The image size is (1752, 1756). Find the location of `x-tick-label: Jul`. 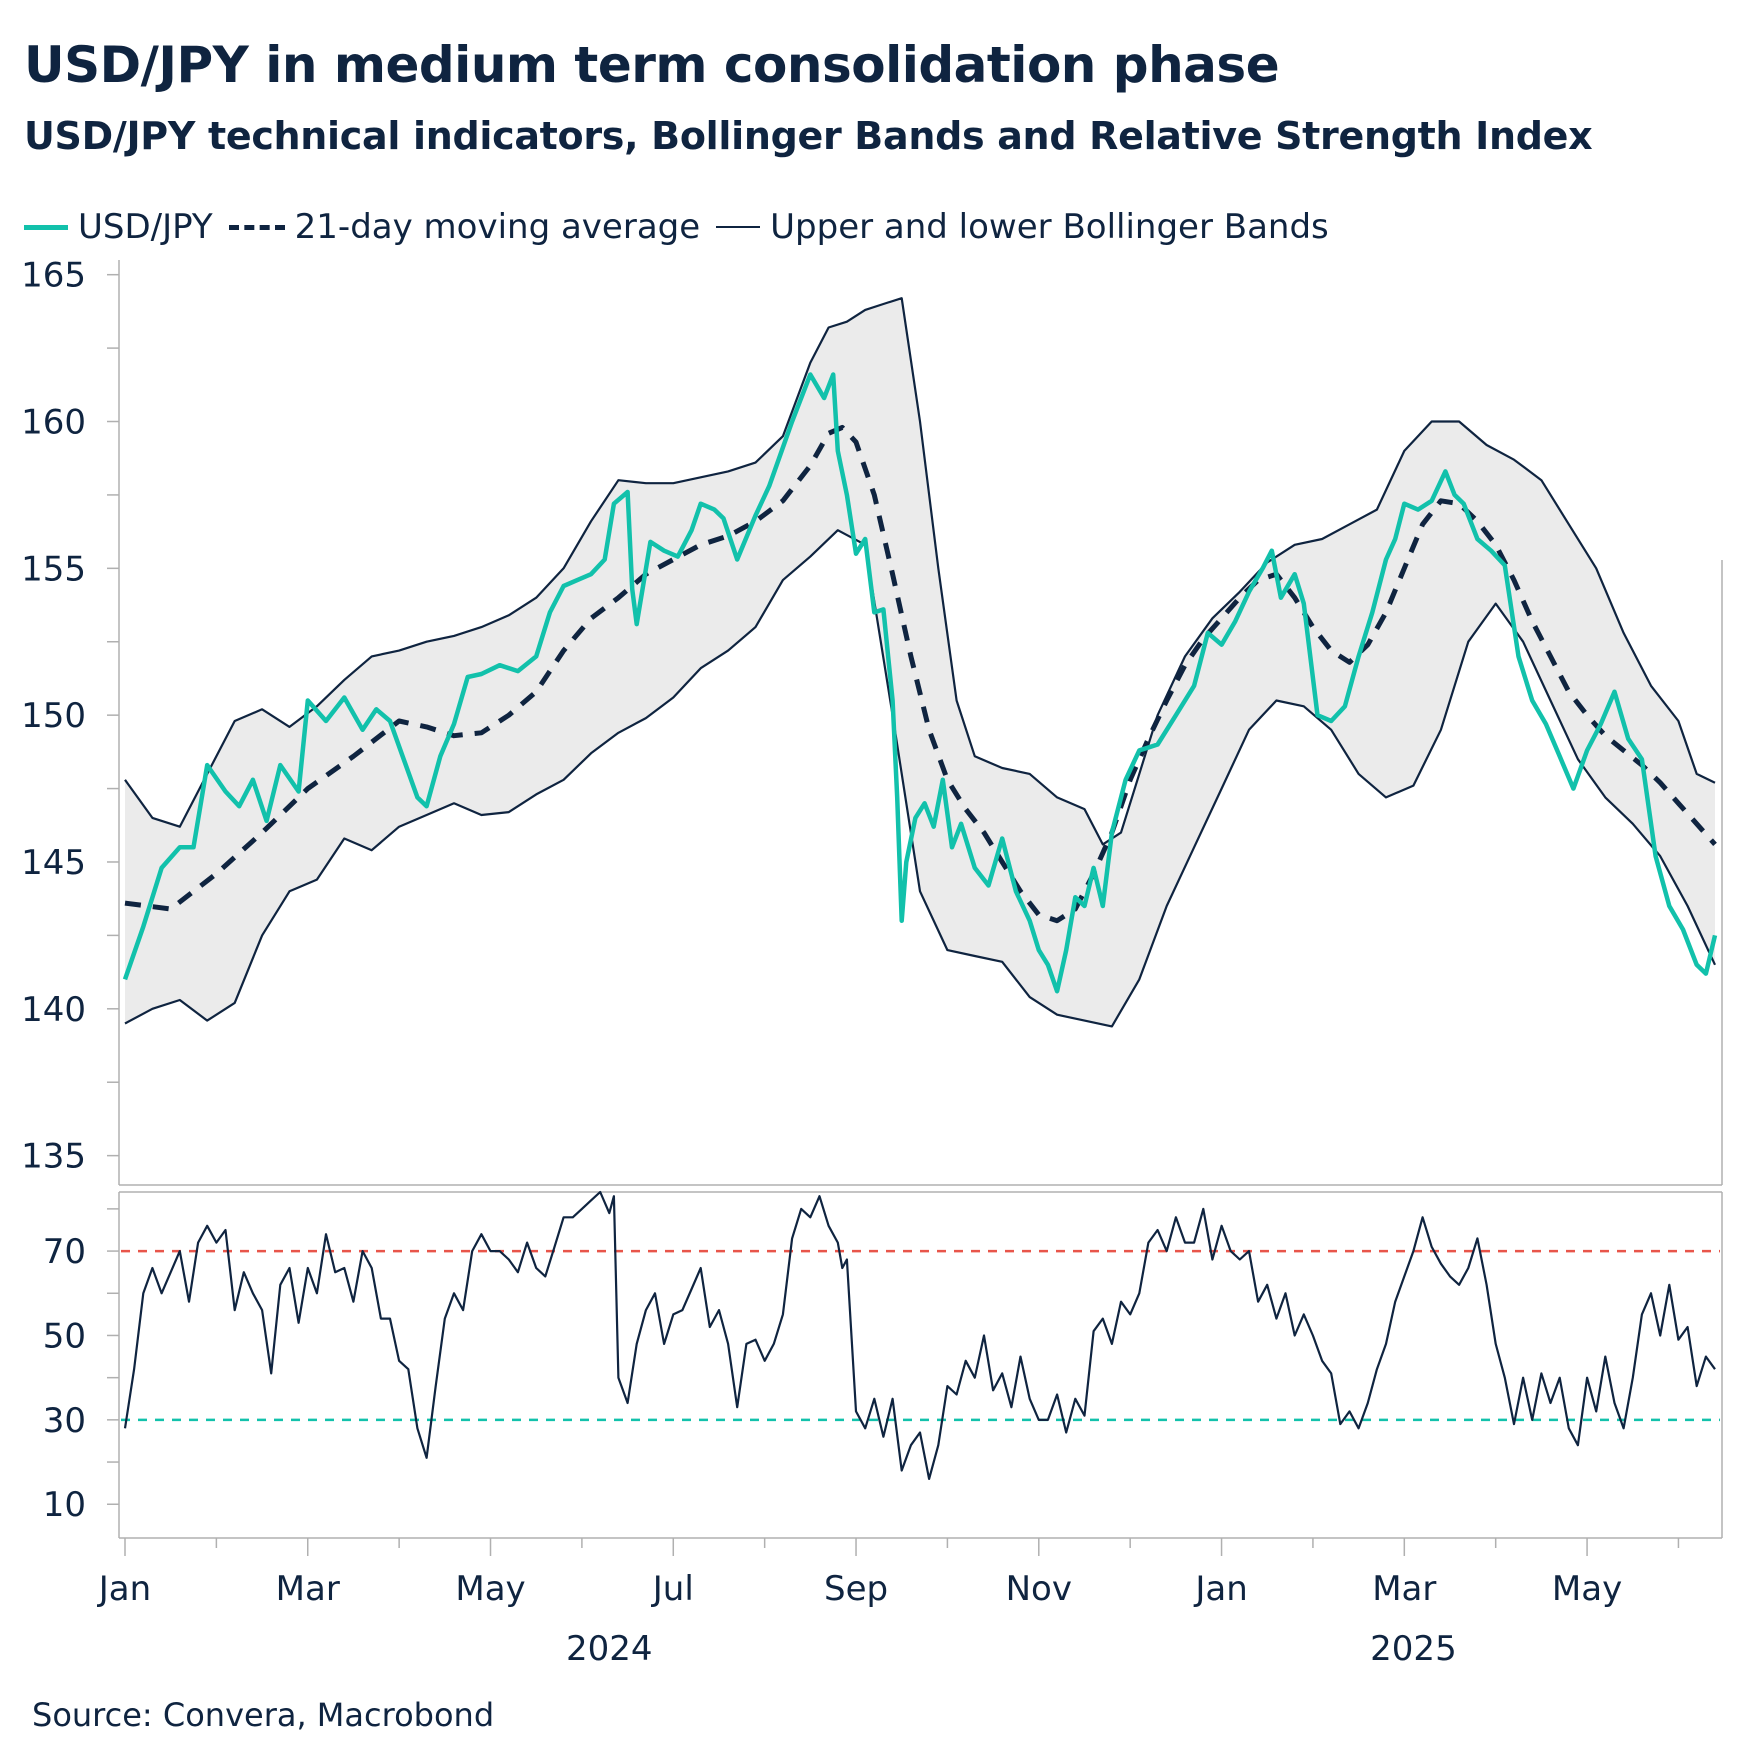

x-tick-label: Jul is located at coordinates (672, 1589).